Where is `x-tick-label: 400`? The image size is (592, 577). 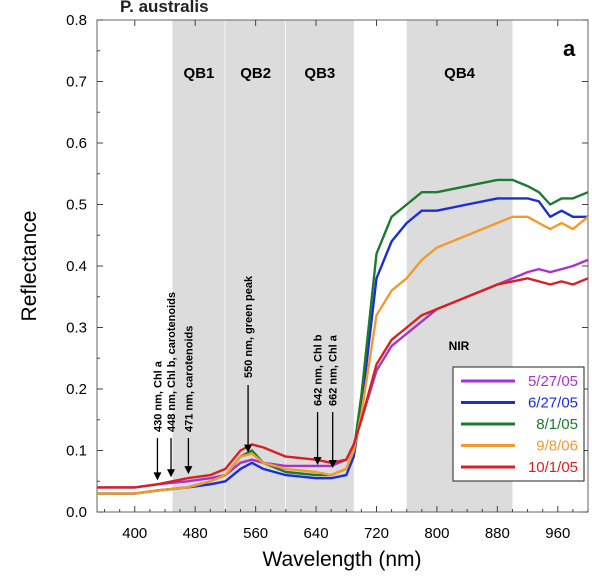 x-tick-label: 400 is located at coordinates (134, 533).